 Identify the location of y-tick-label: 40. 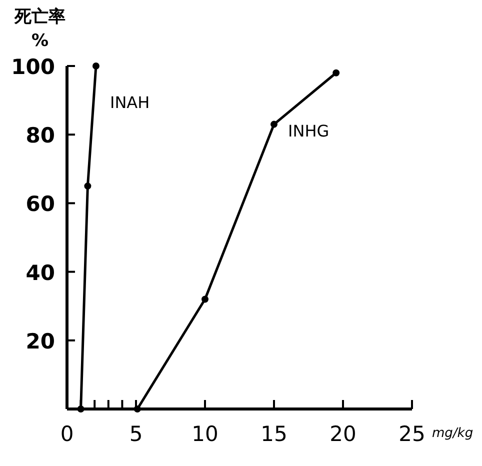
(40, 272).